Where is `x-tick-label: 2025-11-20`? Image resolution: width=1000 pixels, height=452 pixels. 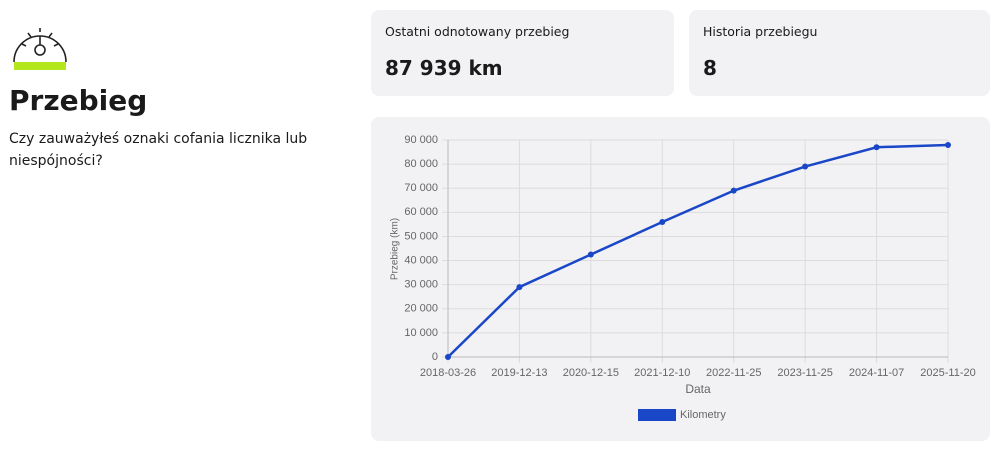
x-tick-label: 2025-11-20 is located at coordinates (947, 373).